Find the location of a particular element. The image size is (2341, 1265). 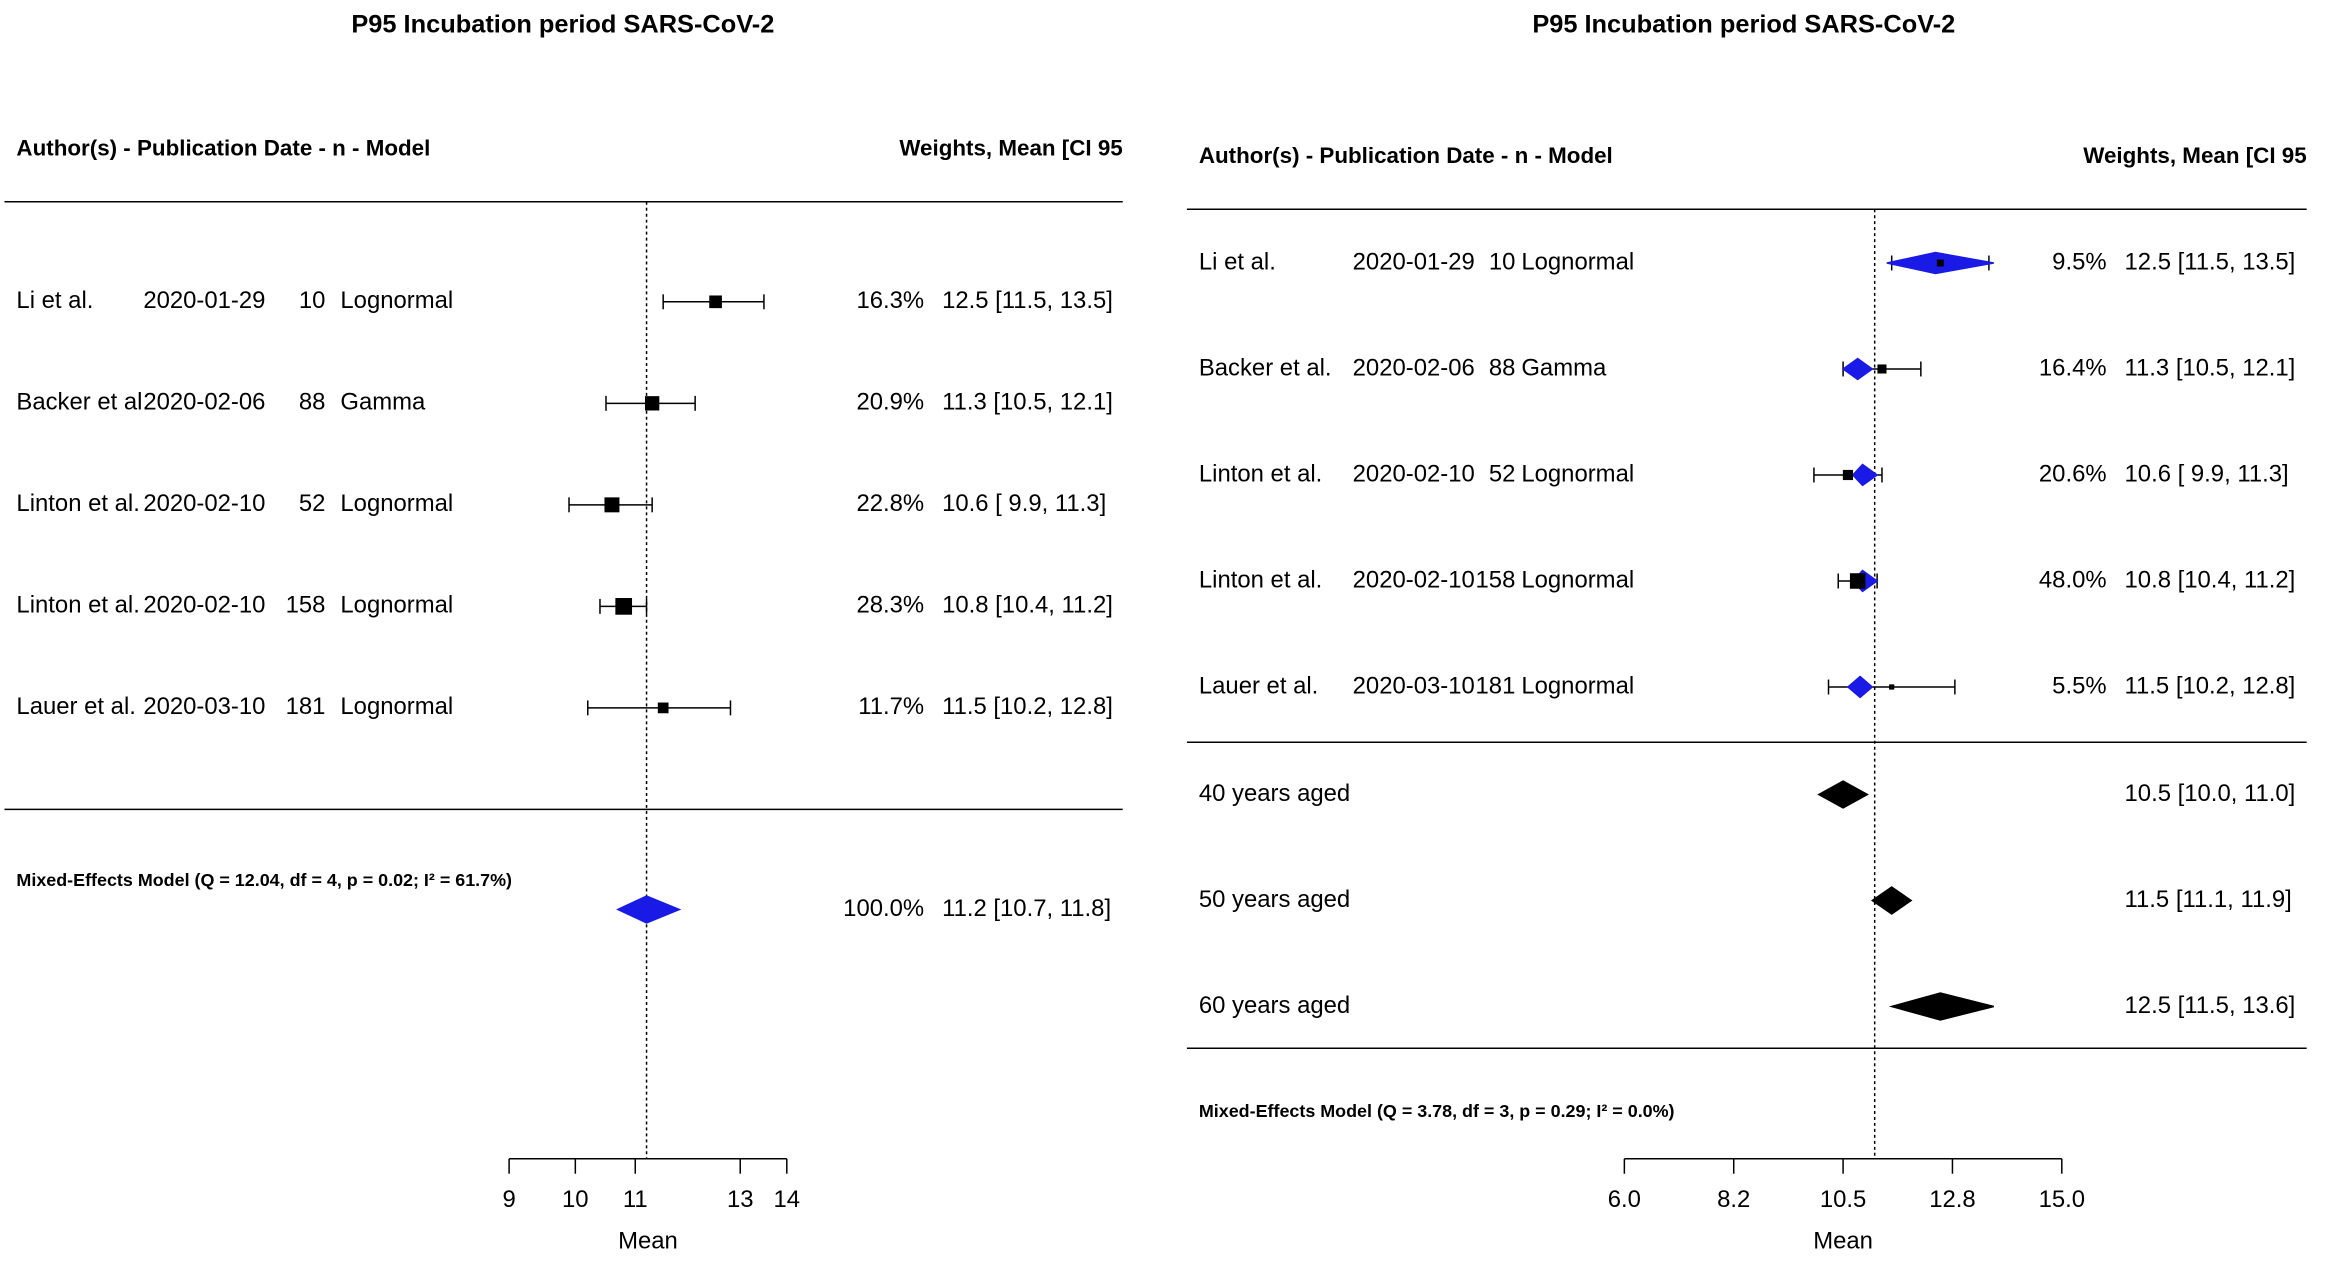

x-tick-label: 8.2 is located at coordinates (1733, 1199).